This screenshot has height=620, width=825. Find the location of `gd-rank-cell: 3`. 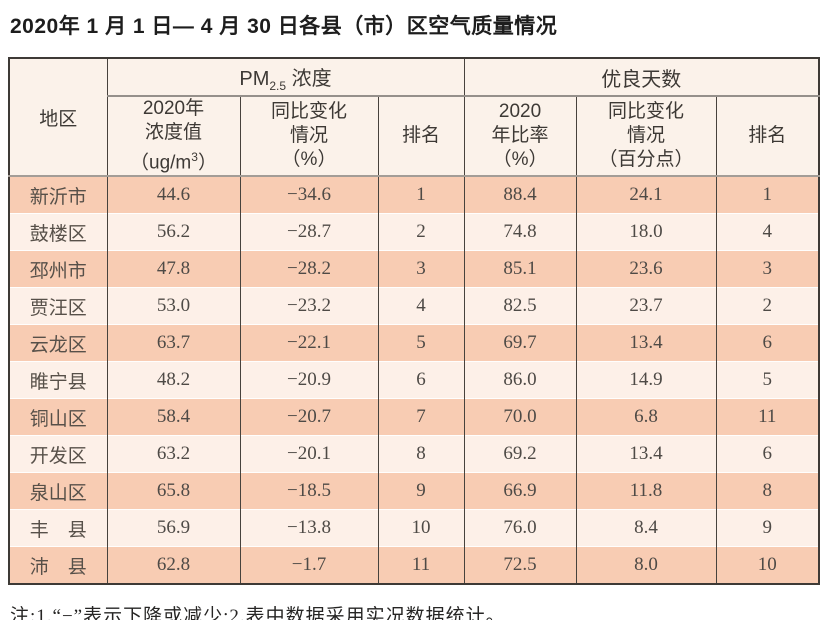

gd-rank-cell: 3 is located at coordinates (767, 269).